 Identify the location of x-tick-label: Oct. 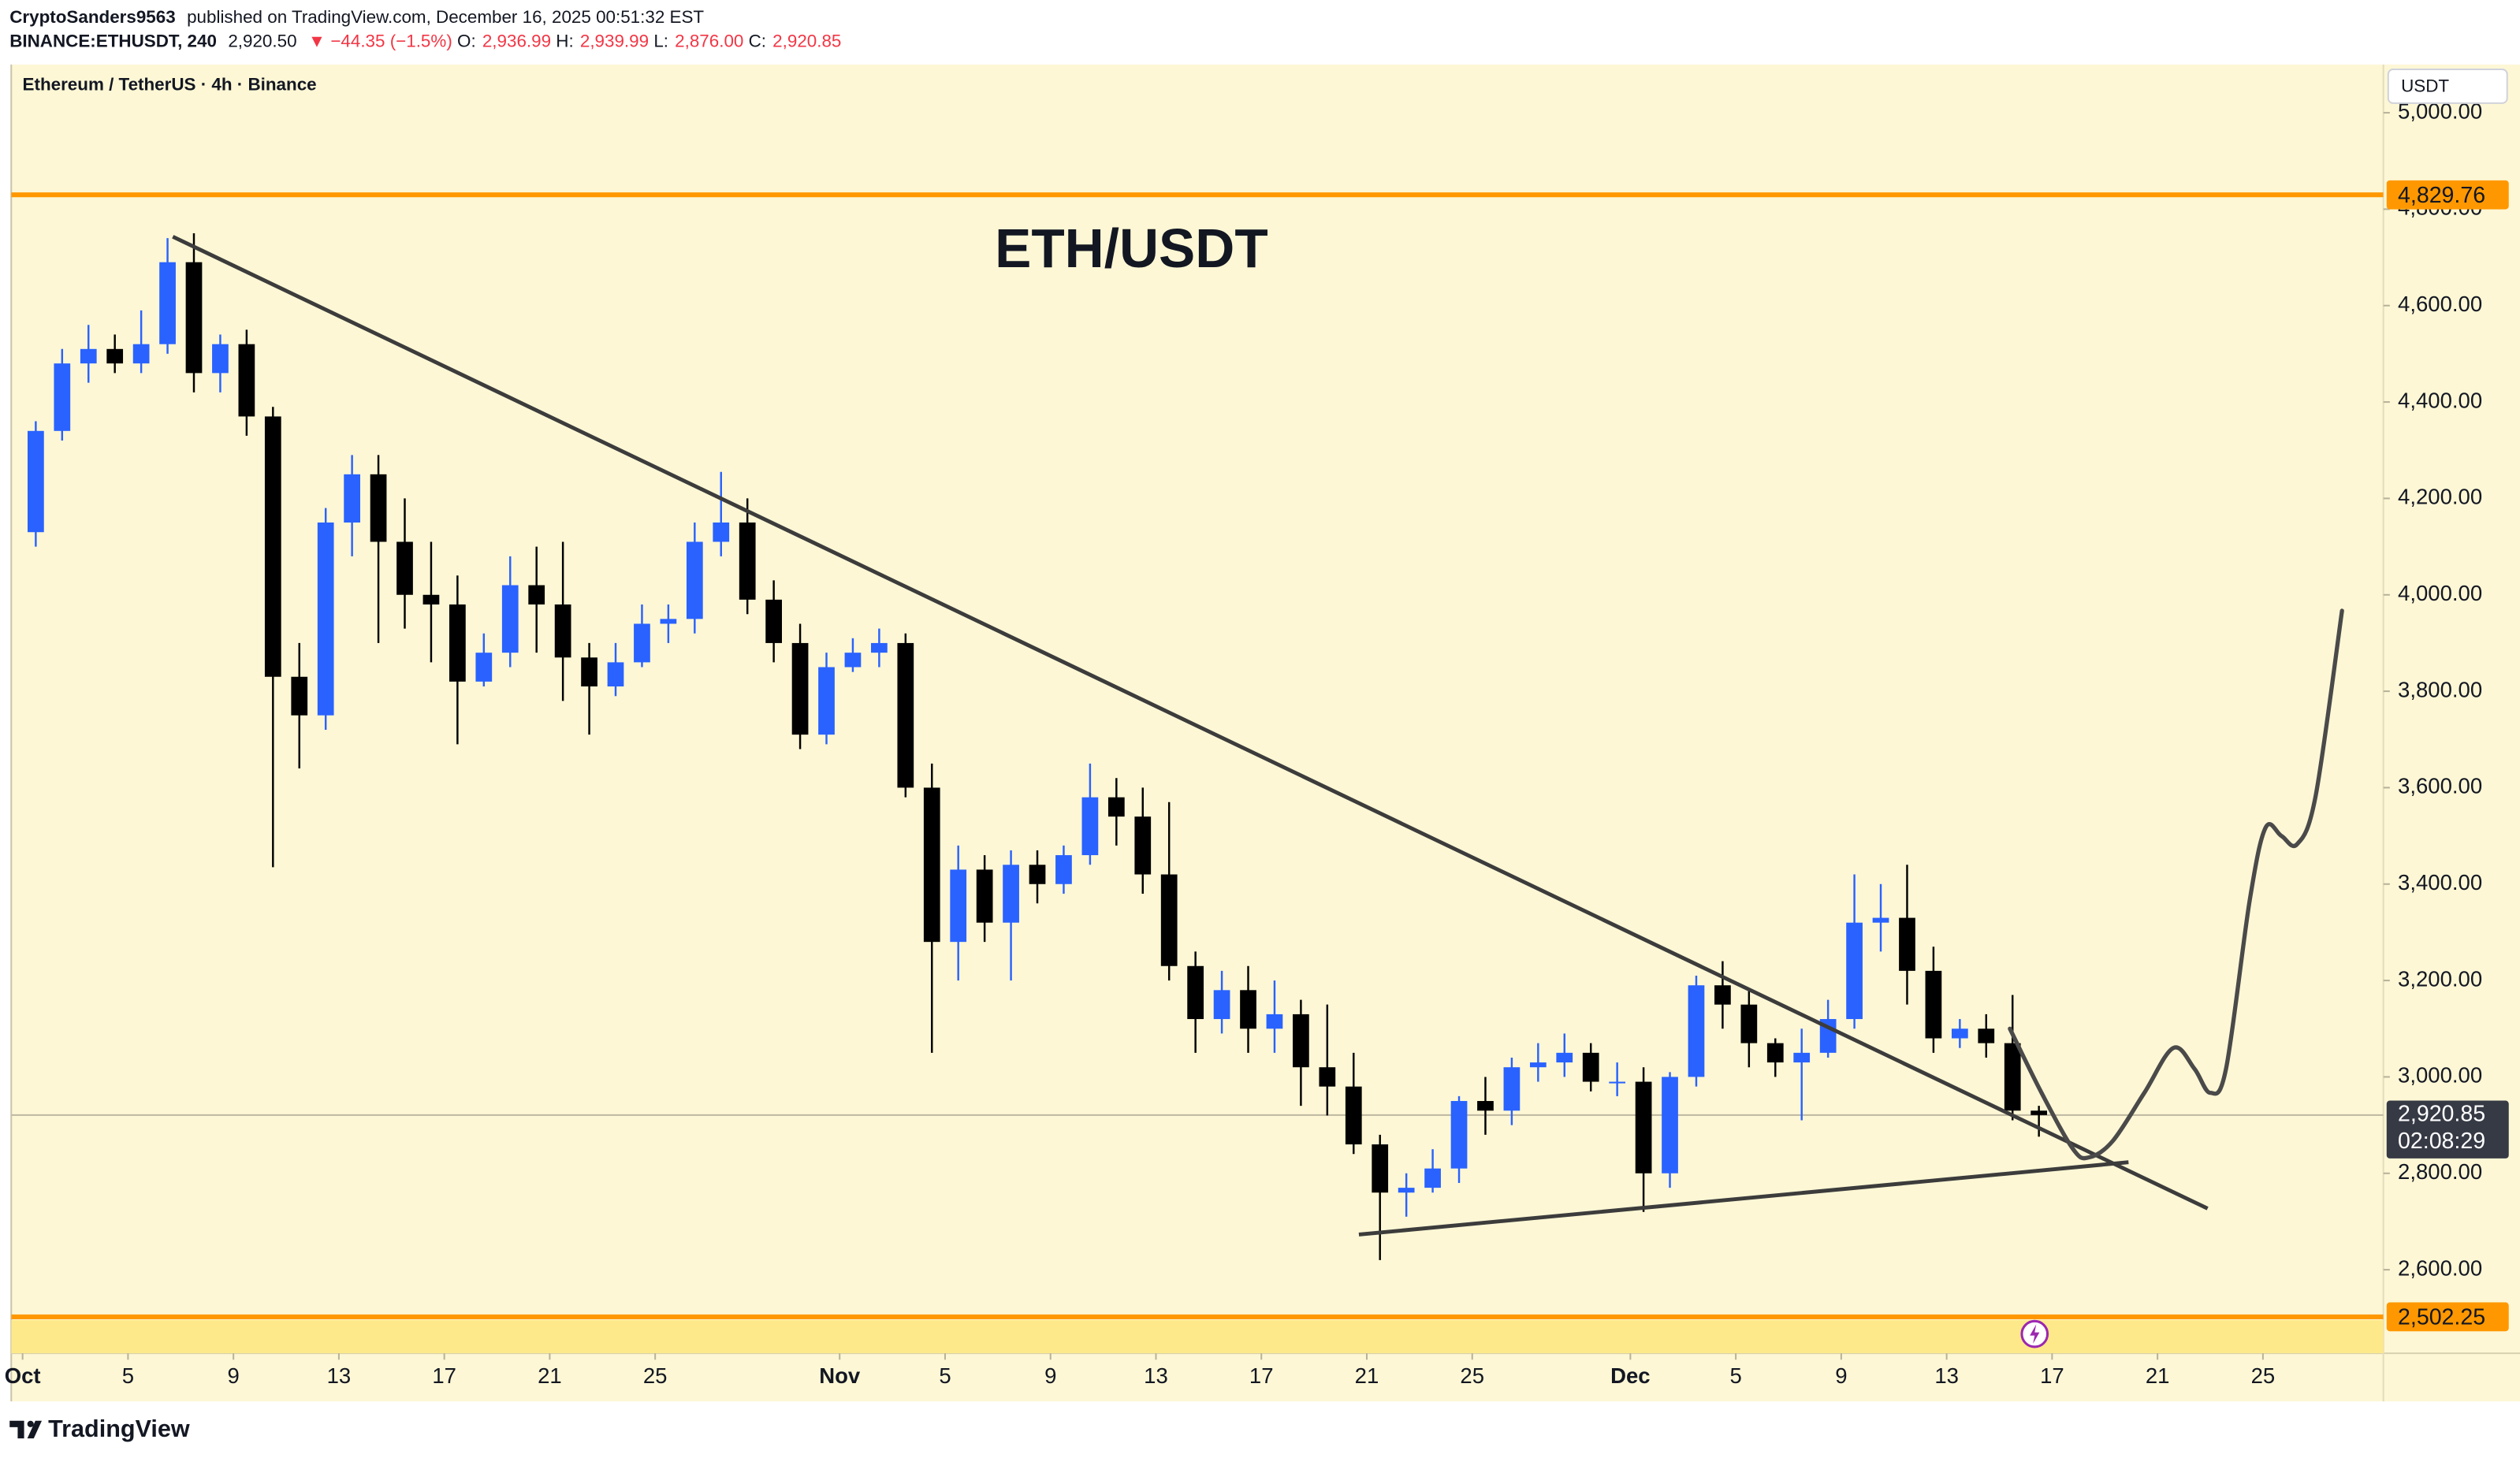
(23, 1375).